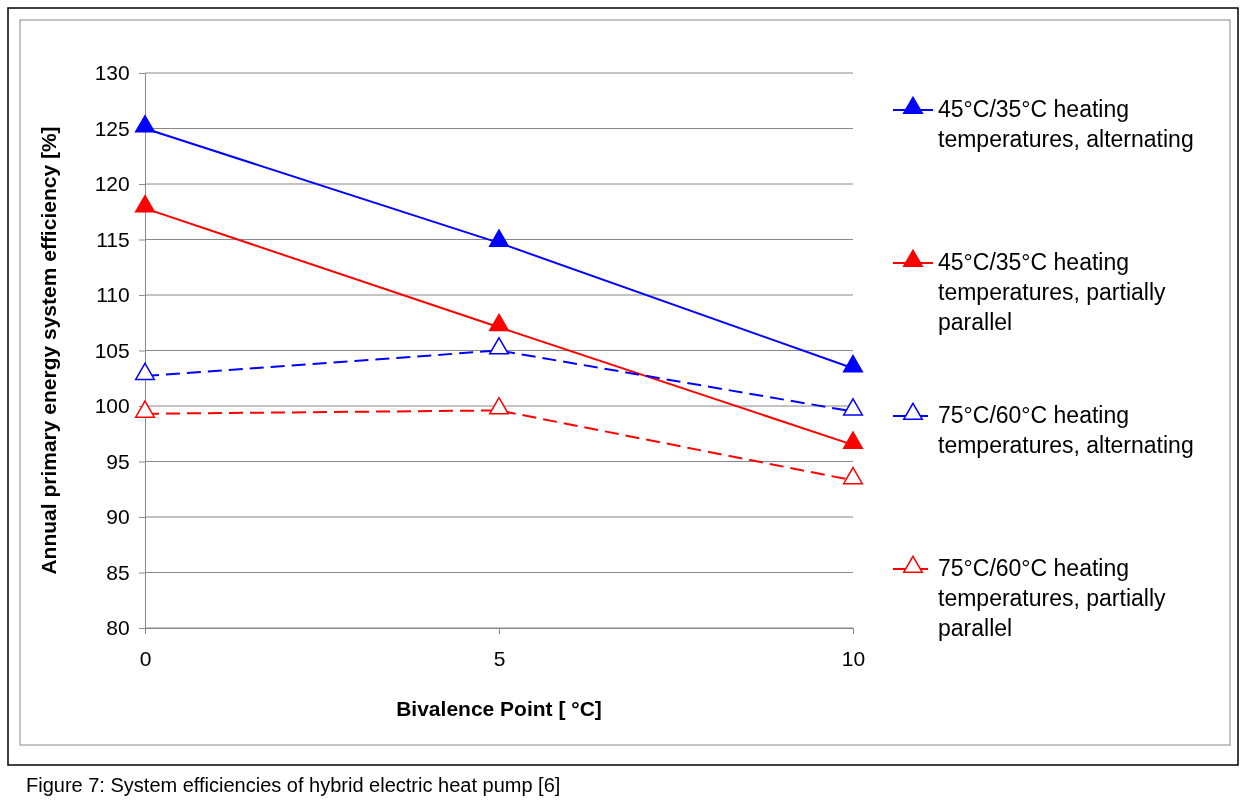 The width and height of the screenshot is (1246, 806). Describe the element at coordinates (112, 406) in the screenshot. I see `y-tick-label: 100` at that location.